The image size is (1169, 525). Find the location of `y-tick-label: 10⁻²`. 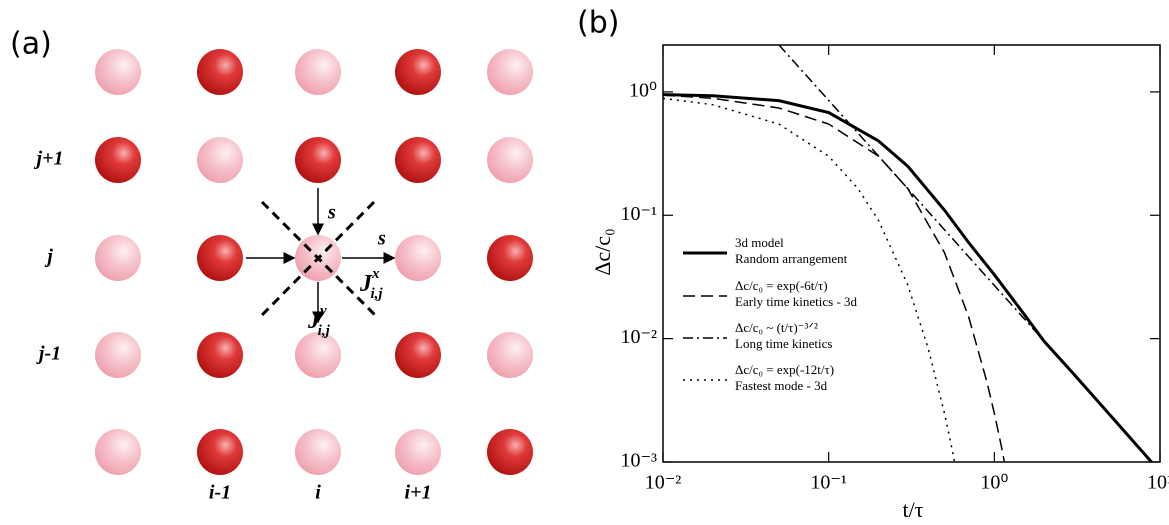

y-tick-label: 10⁻² is located at coordinates (638, 337).